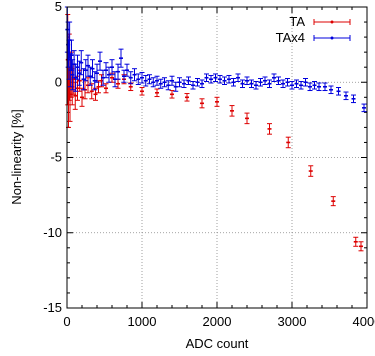 Image resolution: width=375 pixels, height=356 pixels. Describe the element at coordinates (292, 321) in the screenshot. I see `x-tick-label: 3000` at that location.